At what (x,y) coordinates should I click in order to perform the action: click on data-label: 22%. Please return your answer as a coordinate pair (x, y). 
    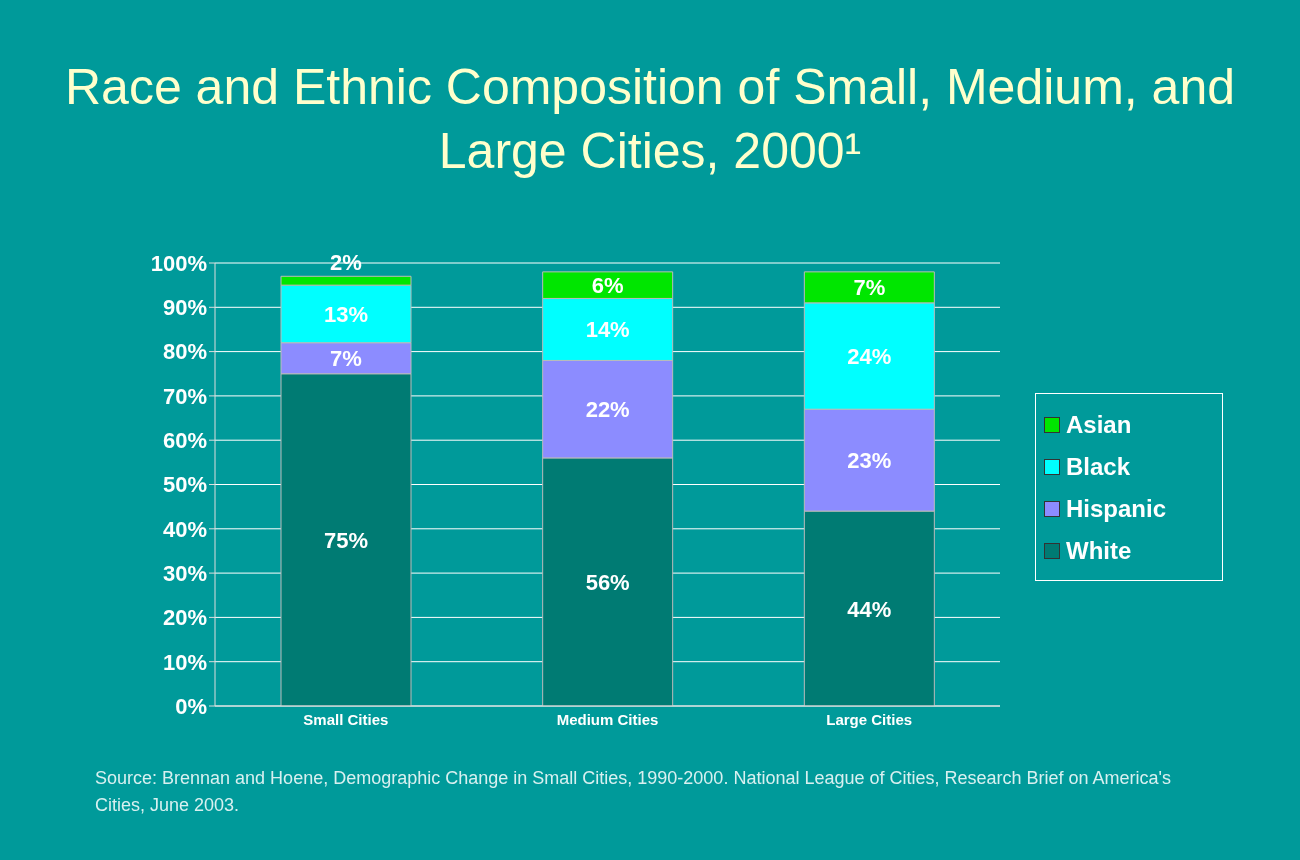
    Looking at the image, I should click on (607, 410).